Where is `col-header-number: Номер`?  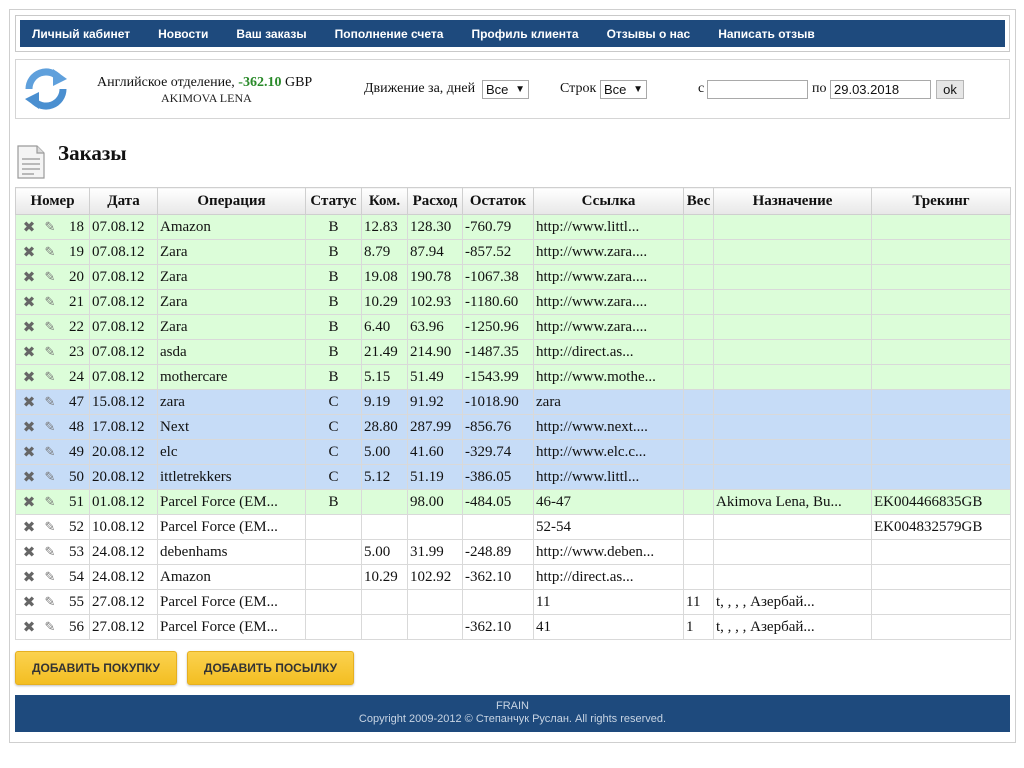 col-header-number: Номер is located at coordinates (52, 201).